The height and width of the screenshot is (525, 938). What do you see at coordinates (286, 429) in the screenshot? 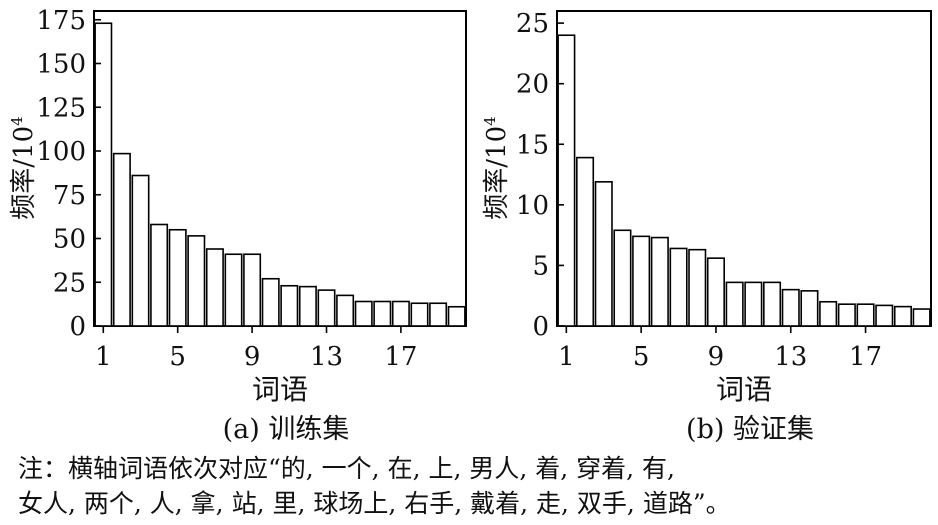
I see `chart-caption: (a) 训练集` at bounding box center [286, 429].